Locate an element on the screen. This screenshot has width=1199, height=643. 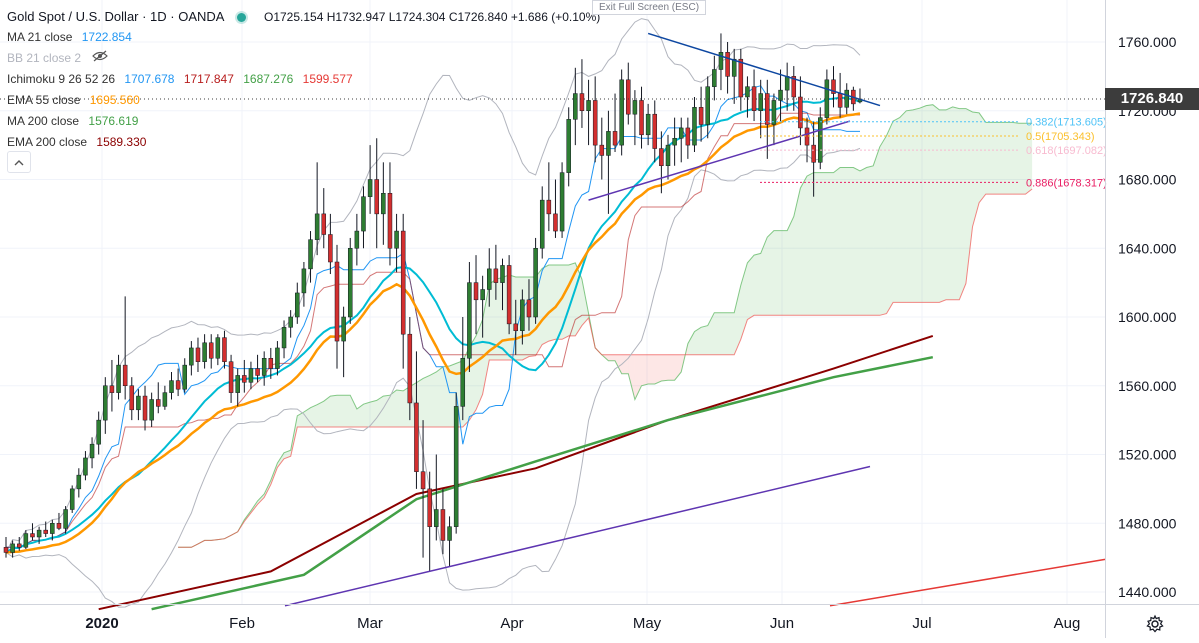
legend-ichimoku-value-1: 1707.678 is located at coordinates (149, 79).